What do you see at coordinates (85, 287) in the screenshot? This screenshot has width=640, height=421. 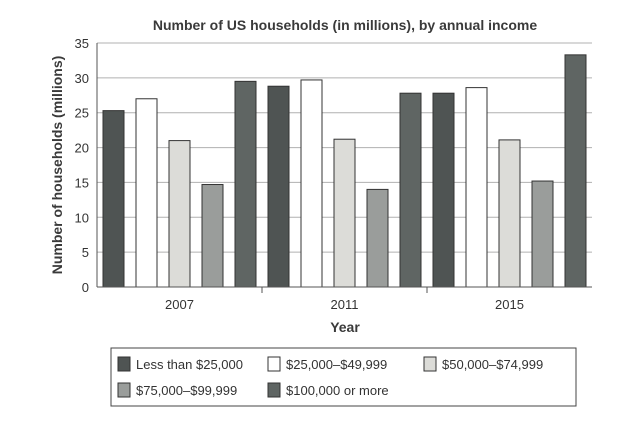 I see `y-tick-label: 0` at bounding box center [85, 287].